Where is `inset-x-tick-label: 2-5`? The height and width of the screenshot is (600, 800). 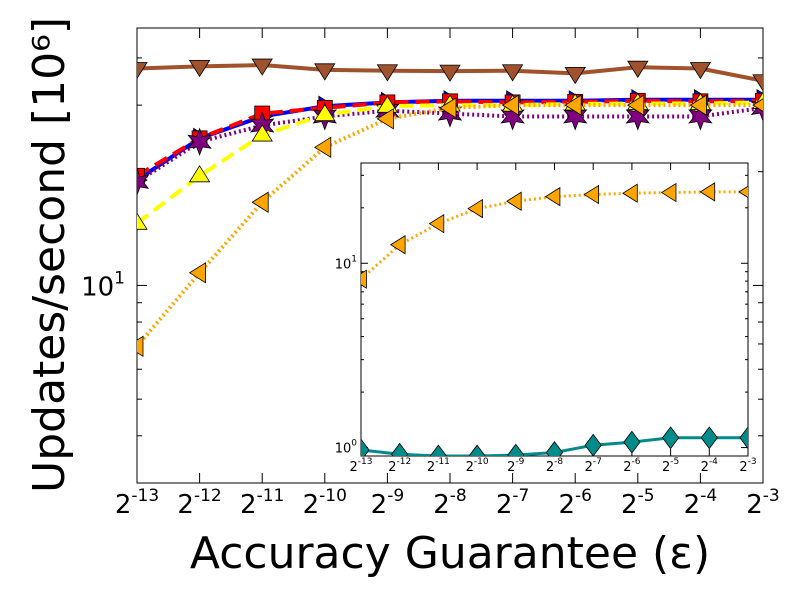 inset-x-tick-label: 2-5 is located at coordinates (670, 466).